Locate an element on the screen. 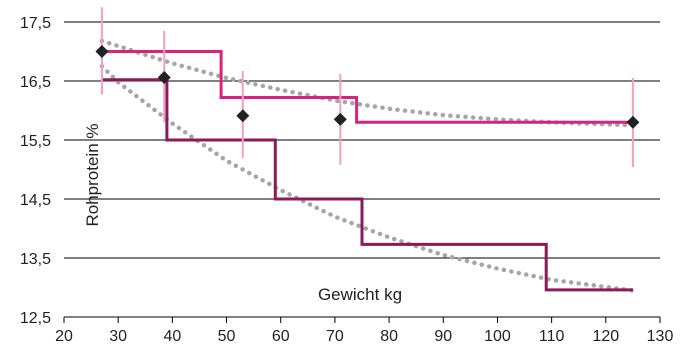 The height and width of the screenshot is (350, 681). x-tick-label: 70 is located at coordinates (335, 336).